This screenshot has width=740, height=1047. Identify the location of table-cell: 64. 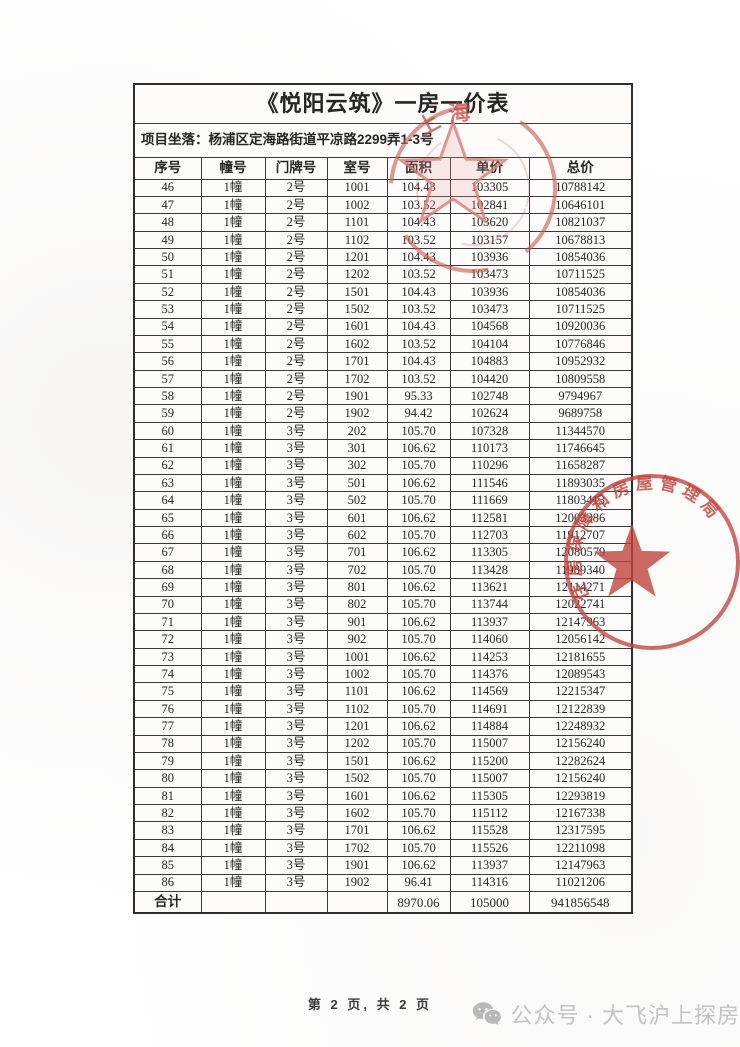
(167, 500).